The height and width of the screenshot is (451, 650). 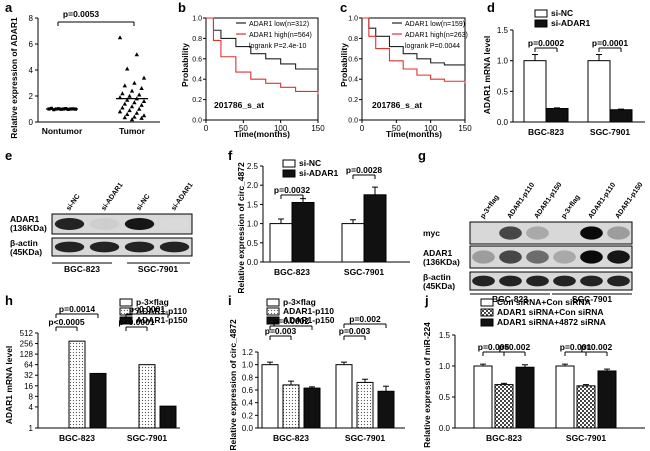 What do you see at coordinates (364, 170) in the screenshot?
I see `panel-f-pvalue: p=0.0028` at bounding box center [364, 170].